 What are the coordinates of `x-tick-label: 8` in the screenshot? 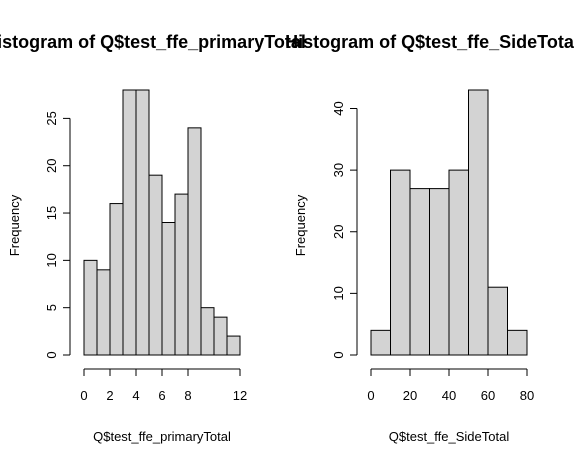 It's located at (187, 395).